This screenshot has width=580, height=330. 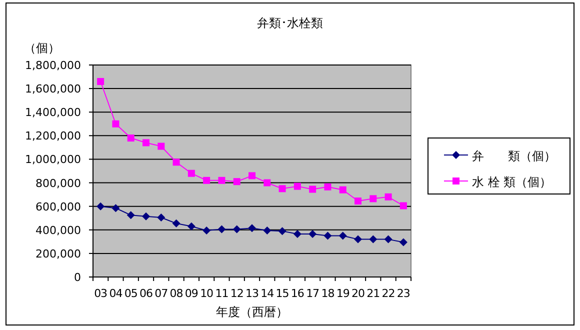 What do you see at coordinates (373, 293) in the screenshot?
I see `x-tick-label: 21` at bounding box center [373, 293].